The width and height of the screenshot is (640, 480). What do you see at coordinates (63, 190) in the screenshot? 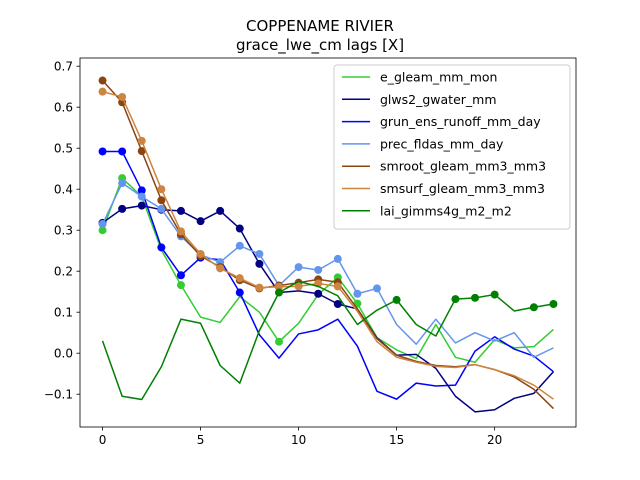
I see `y-tick-label: 0.4` at bounding box center [63, 190].